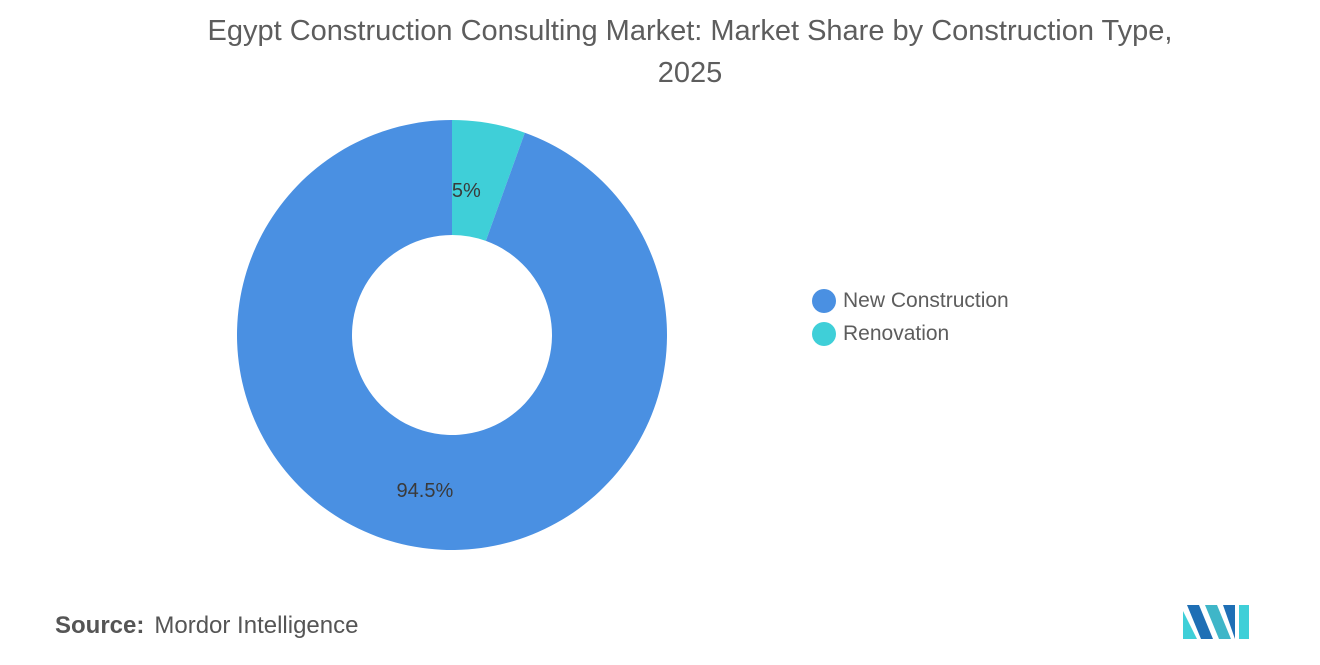  I want to click on legend-label-renovation: Renovation, so click(896, 333).